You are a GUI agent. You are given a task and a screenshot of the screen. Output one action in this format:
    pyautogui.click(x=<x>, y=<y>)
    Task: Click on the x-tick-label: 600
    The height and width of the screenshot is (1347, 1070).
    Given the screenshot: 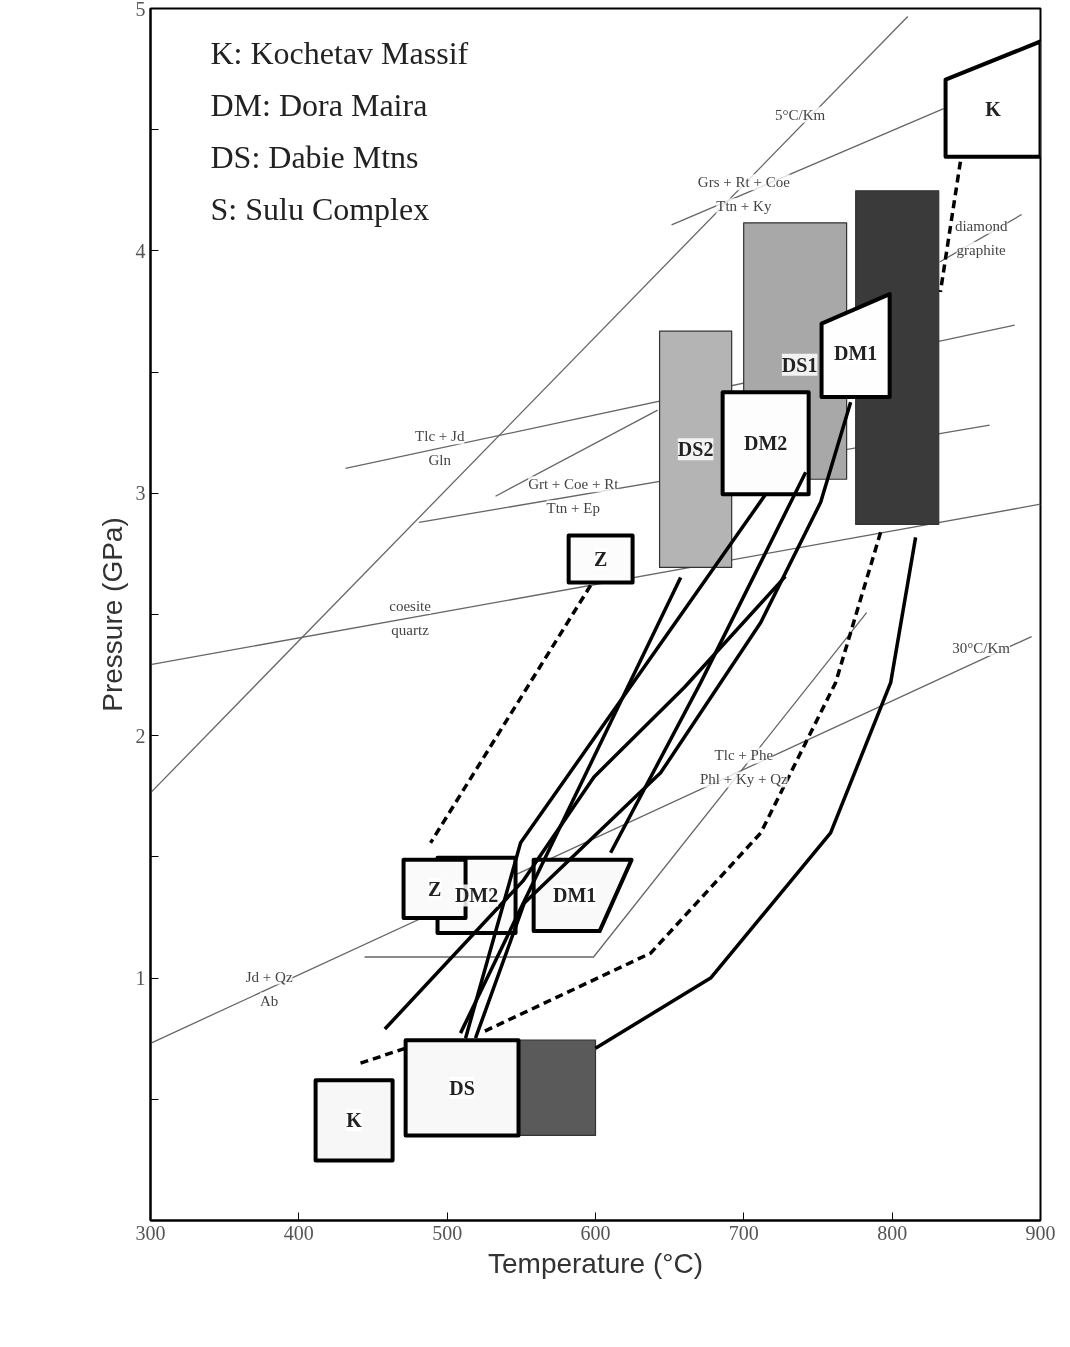 What is the action you would take?
    pyautogui.click(x=595, y=1232)
    